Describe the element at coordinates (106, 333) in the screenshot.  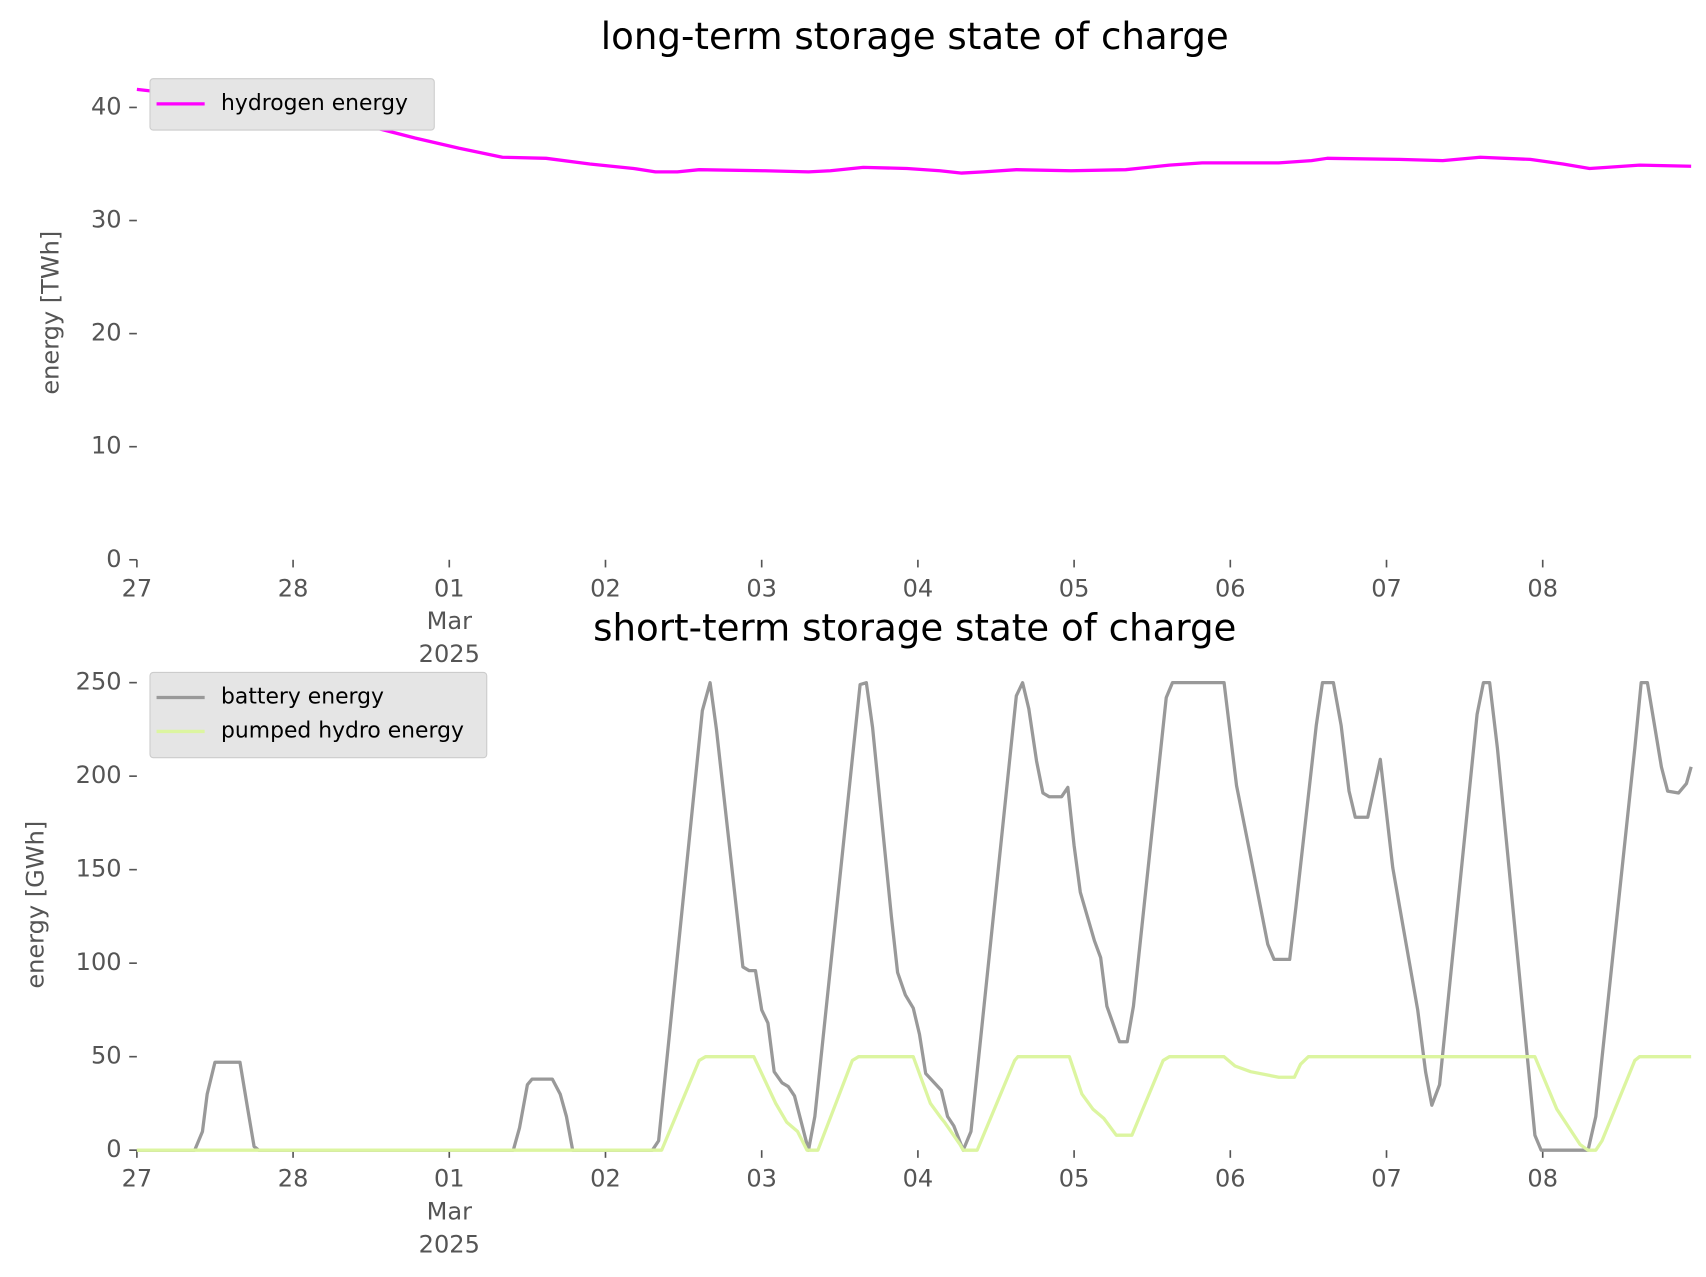
I see `y-tick-label: 20` at that location.